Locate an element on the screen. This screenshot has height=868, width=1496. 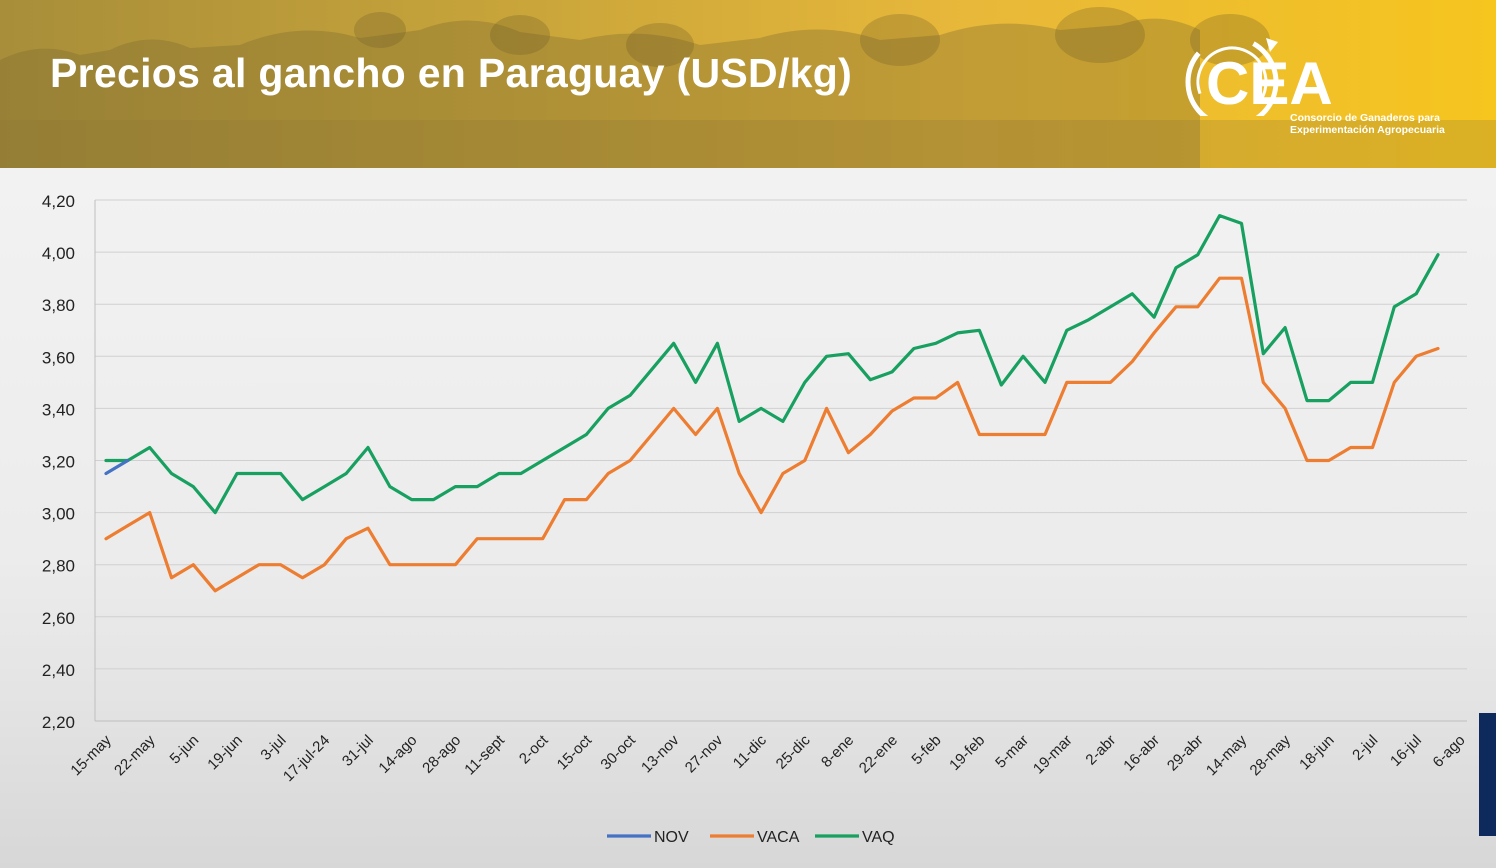
y-tick-label: 3,20 is located at coordinates (58, 462).